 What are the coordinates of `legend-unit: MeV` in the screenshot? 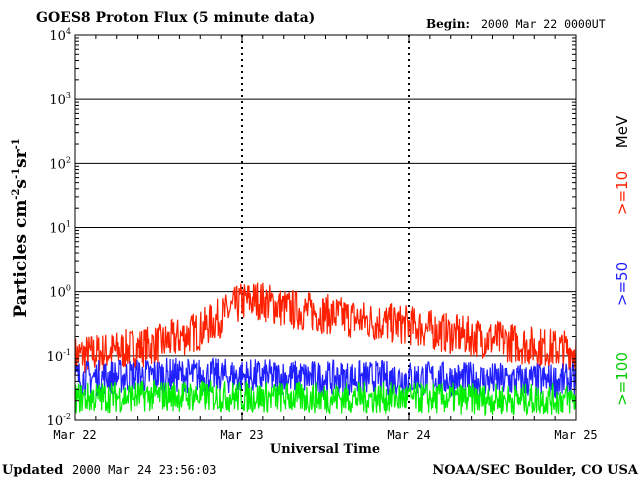 It's located at (622, 131).